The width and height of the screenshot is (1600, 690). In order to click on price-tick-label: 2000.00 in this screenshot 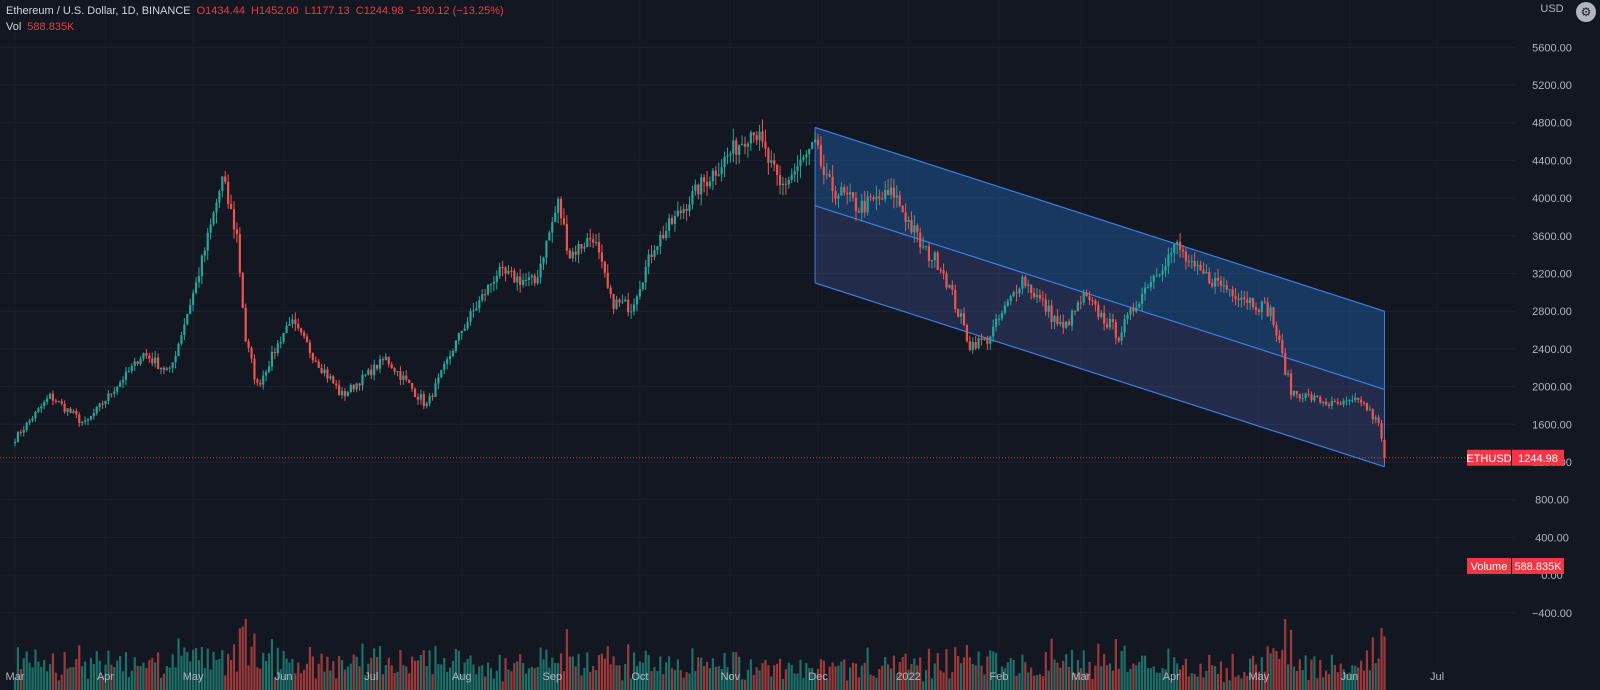, I will do `click(1552, 388)`.